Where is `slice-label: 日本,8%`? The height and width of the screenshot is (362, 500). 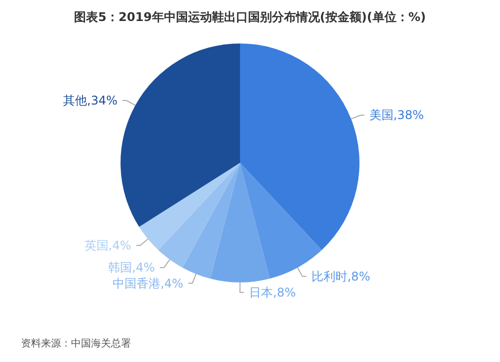
slice-label: 日本,8% is located at coordinates (272, 292).